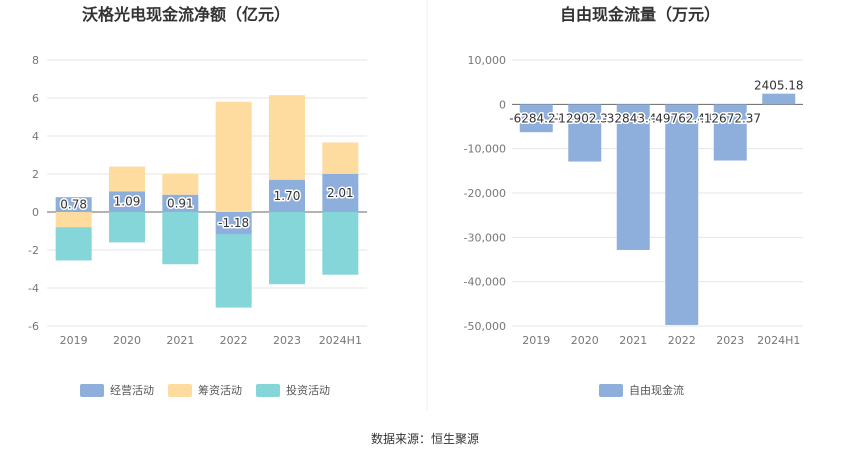 The width and height of the screenshot is (850, 459). Describe the element at coordinates (35, 60) in the screenshot. I see `left-y-tick: 8` at that location.